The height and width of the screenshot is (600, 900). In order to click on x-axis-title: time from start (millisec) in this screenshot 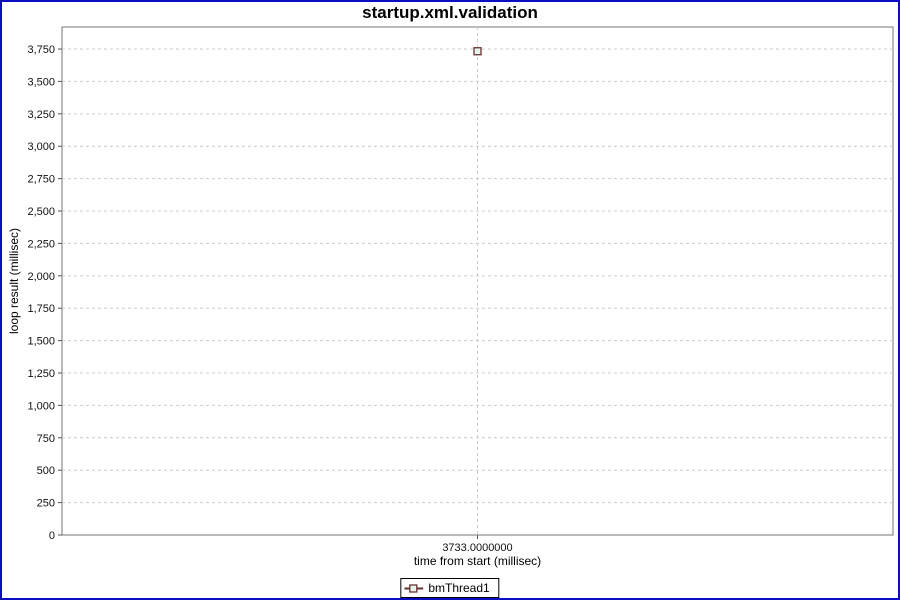, I will do `click(477, 561)`.